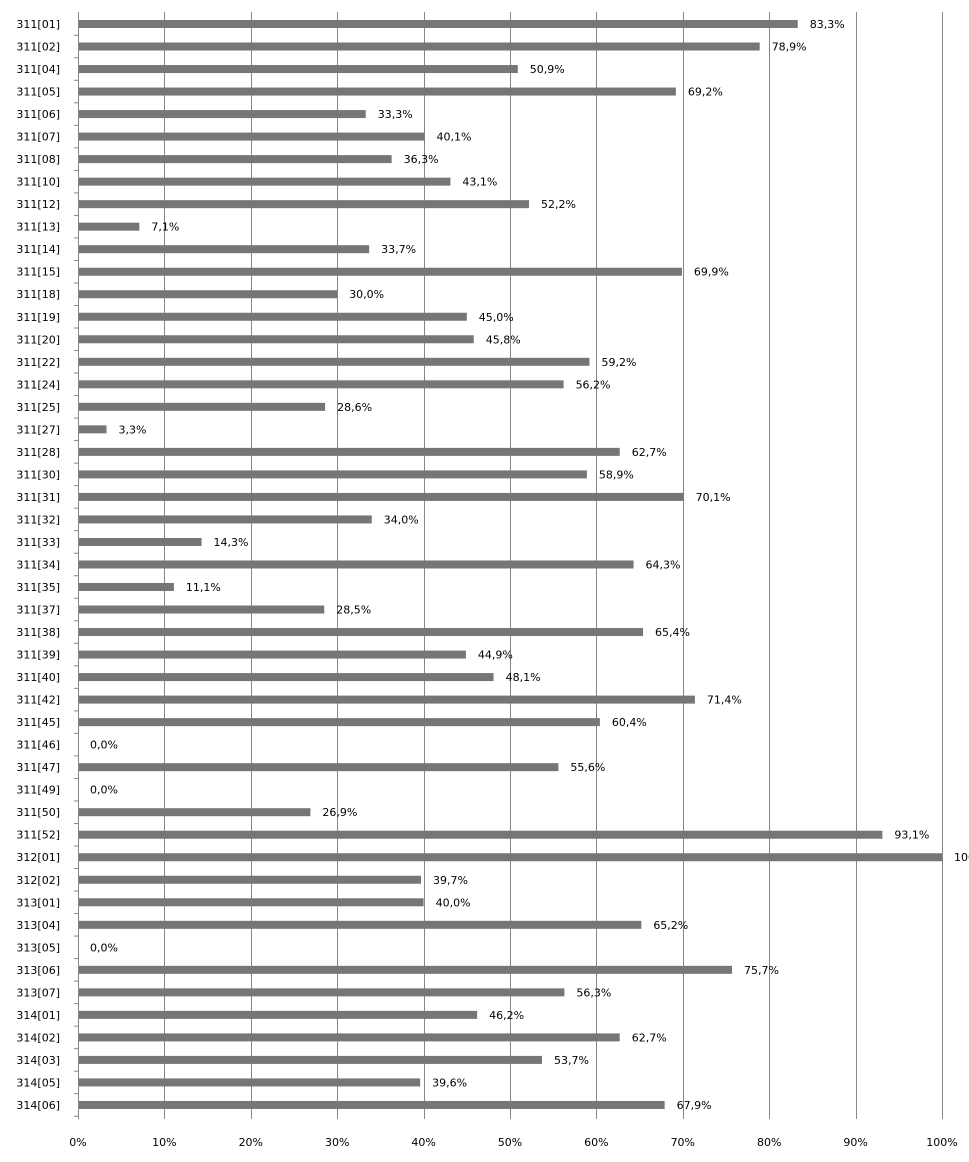 Image resolution: width=969 pixels, height=1162 pixels. Describe the element at coordinates (38, 745) in the screenshot. I see `category-label: 311[46]` at that location.